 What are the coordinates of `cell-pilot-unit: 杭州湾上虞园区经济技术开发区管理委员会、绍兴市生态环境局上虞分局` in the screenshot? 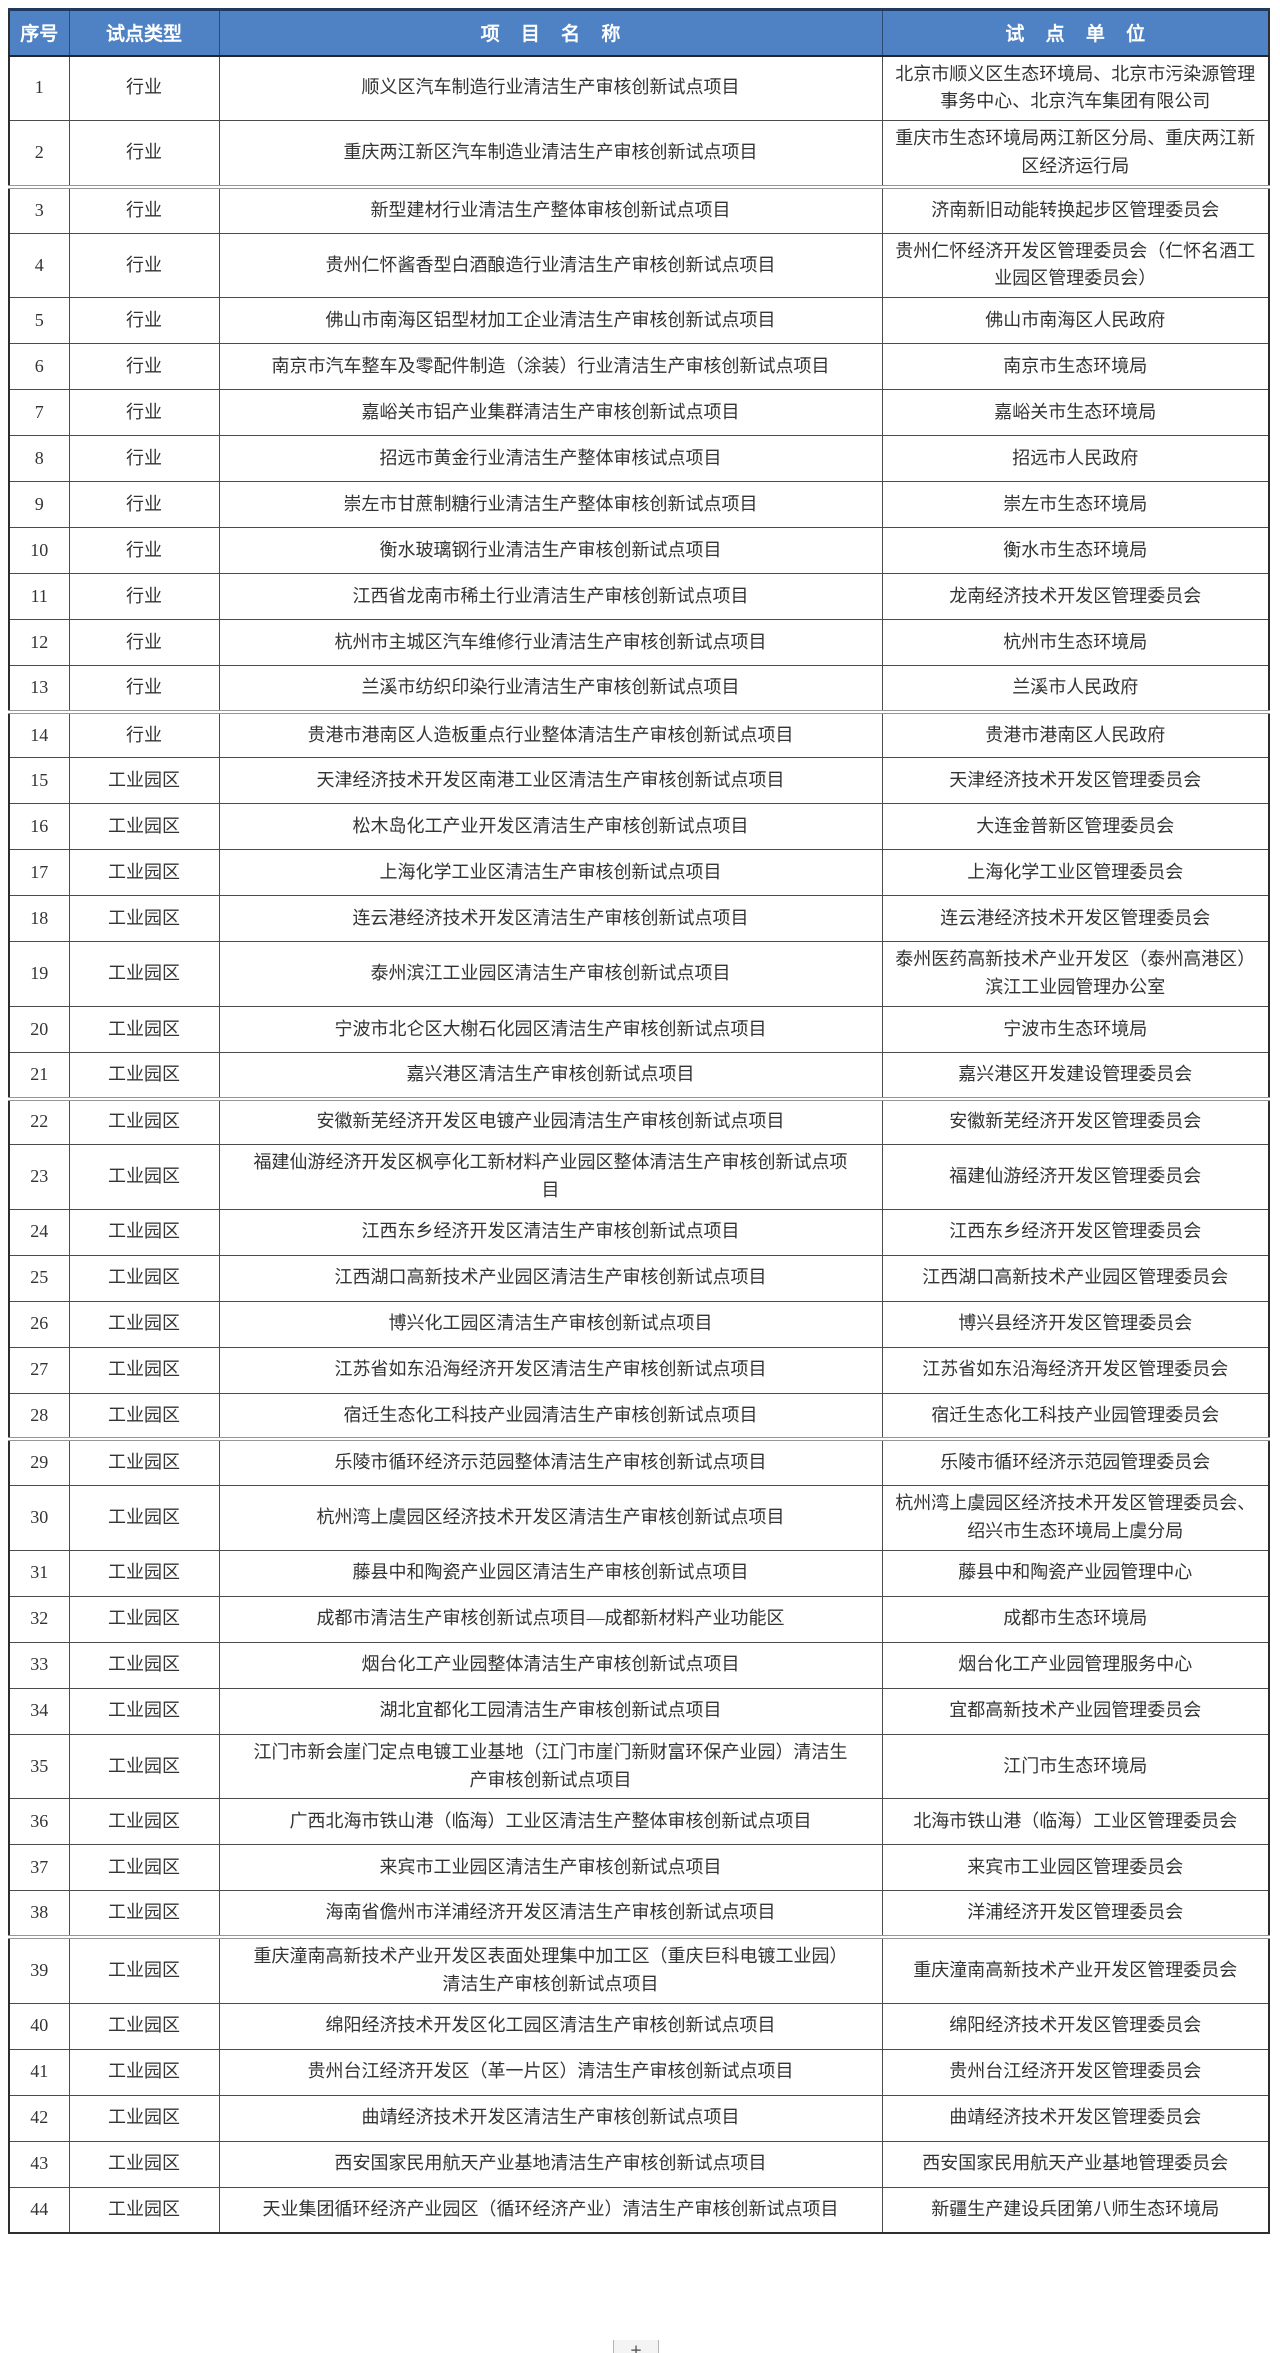 It's located at (1075, 1517).